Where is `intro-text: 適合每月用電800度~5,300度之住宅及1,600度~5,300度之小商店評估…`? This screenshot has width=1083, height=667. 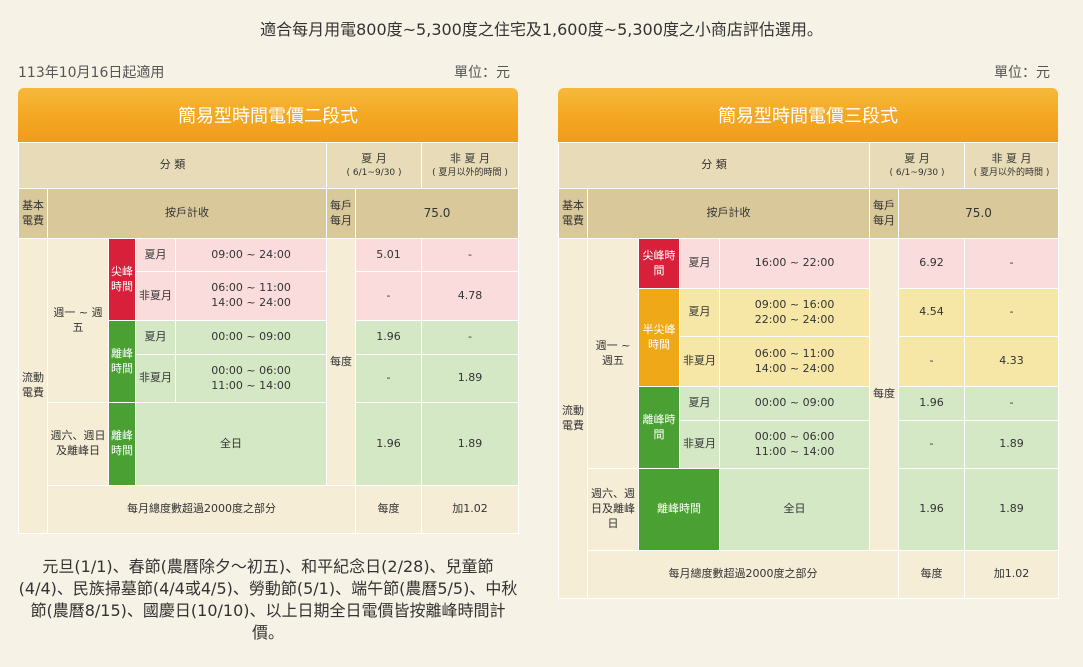 intro-text: 適合每月用電800度~5,300度之住宅及1,600度~5,300度之小商店評估… is located at coordinates (541, 29).